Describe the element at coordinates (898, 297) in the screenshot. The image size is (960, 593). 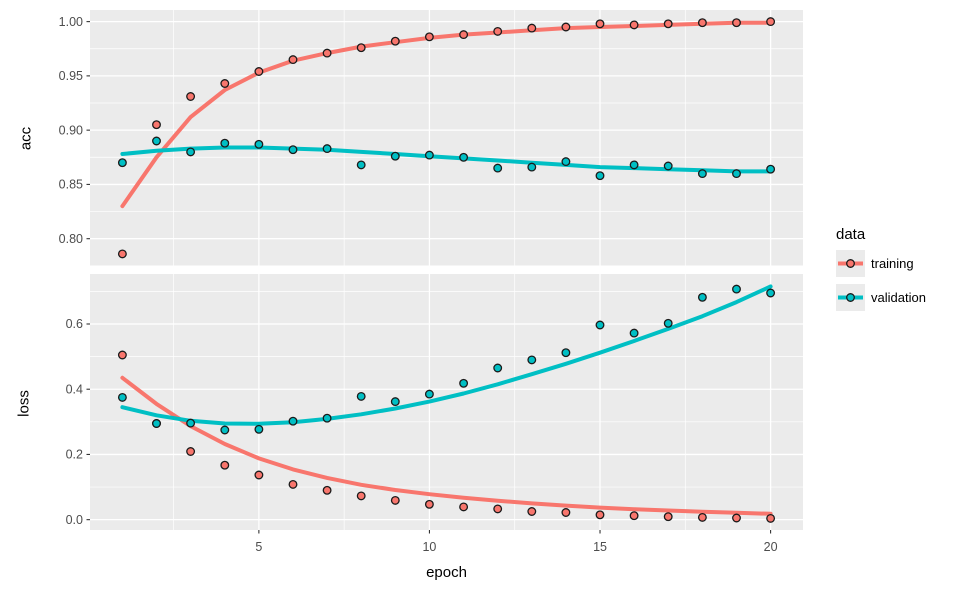
I see `legend-label-validation: validation` at that location.